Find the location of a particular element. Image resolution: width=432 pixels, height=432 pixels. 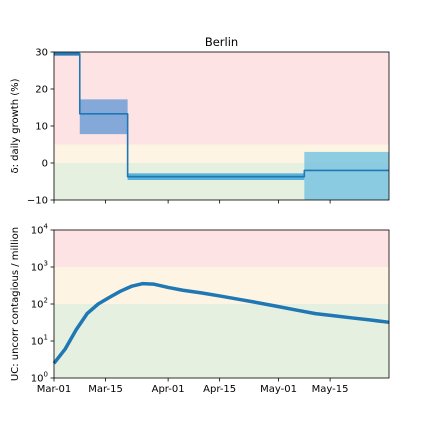

x-tick-label: Apr-15 is located at coordinates (219, 389).